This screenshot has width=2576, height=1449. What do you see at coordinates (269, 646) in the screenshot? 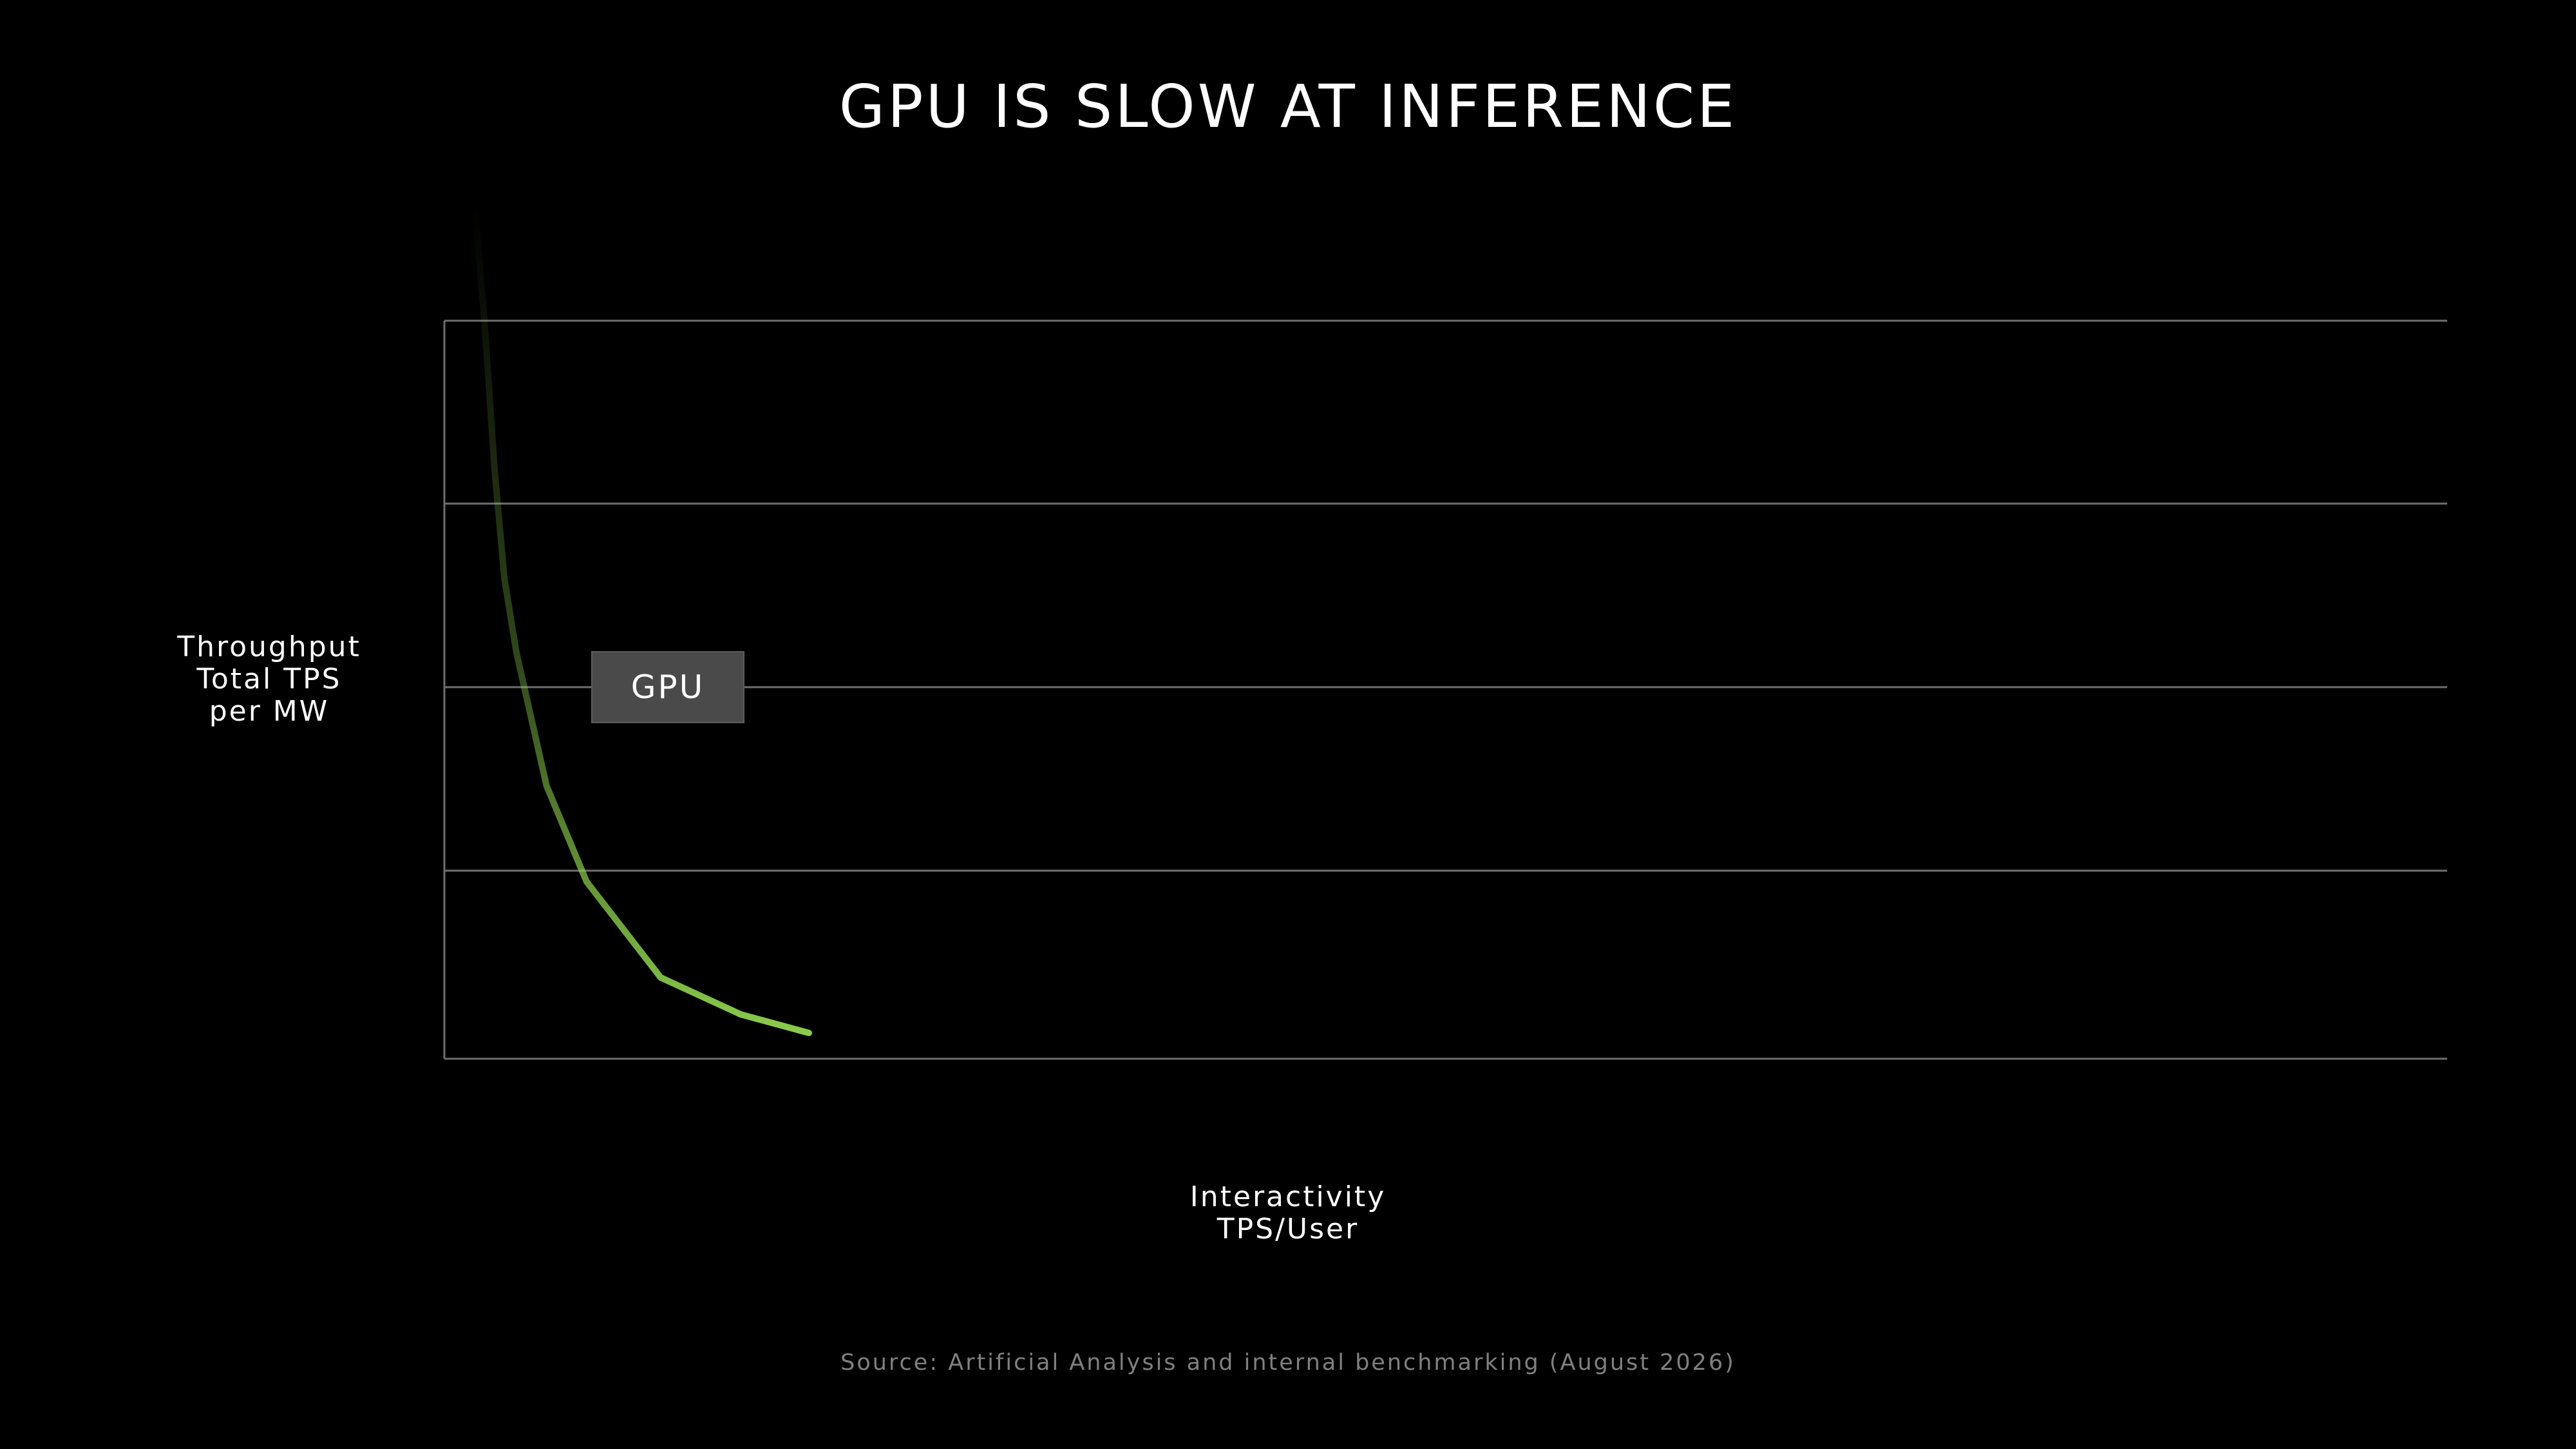
I see `y-axis-label-line-1: Throughput` at bounding box center [269, 646].